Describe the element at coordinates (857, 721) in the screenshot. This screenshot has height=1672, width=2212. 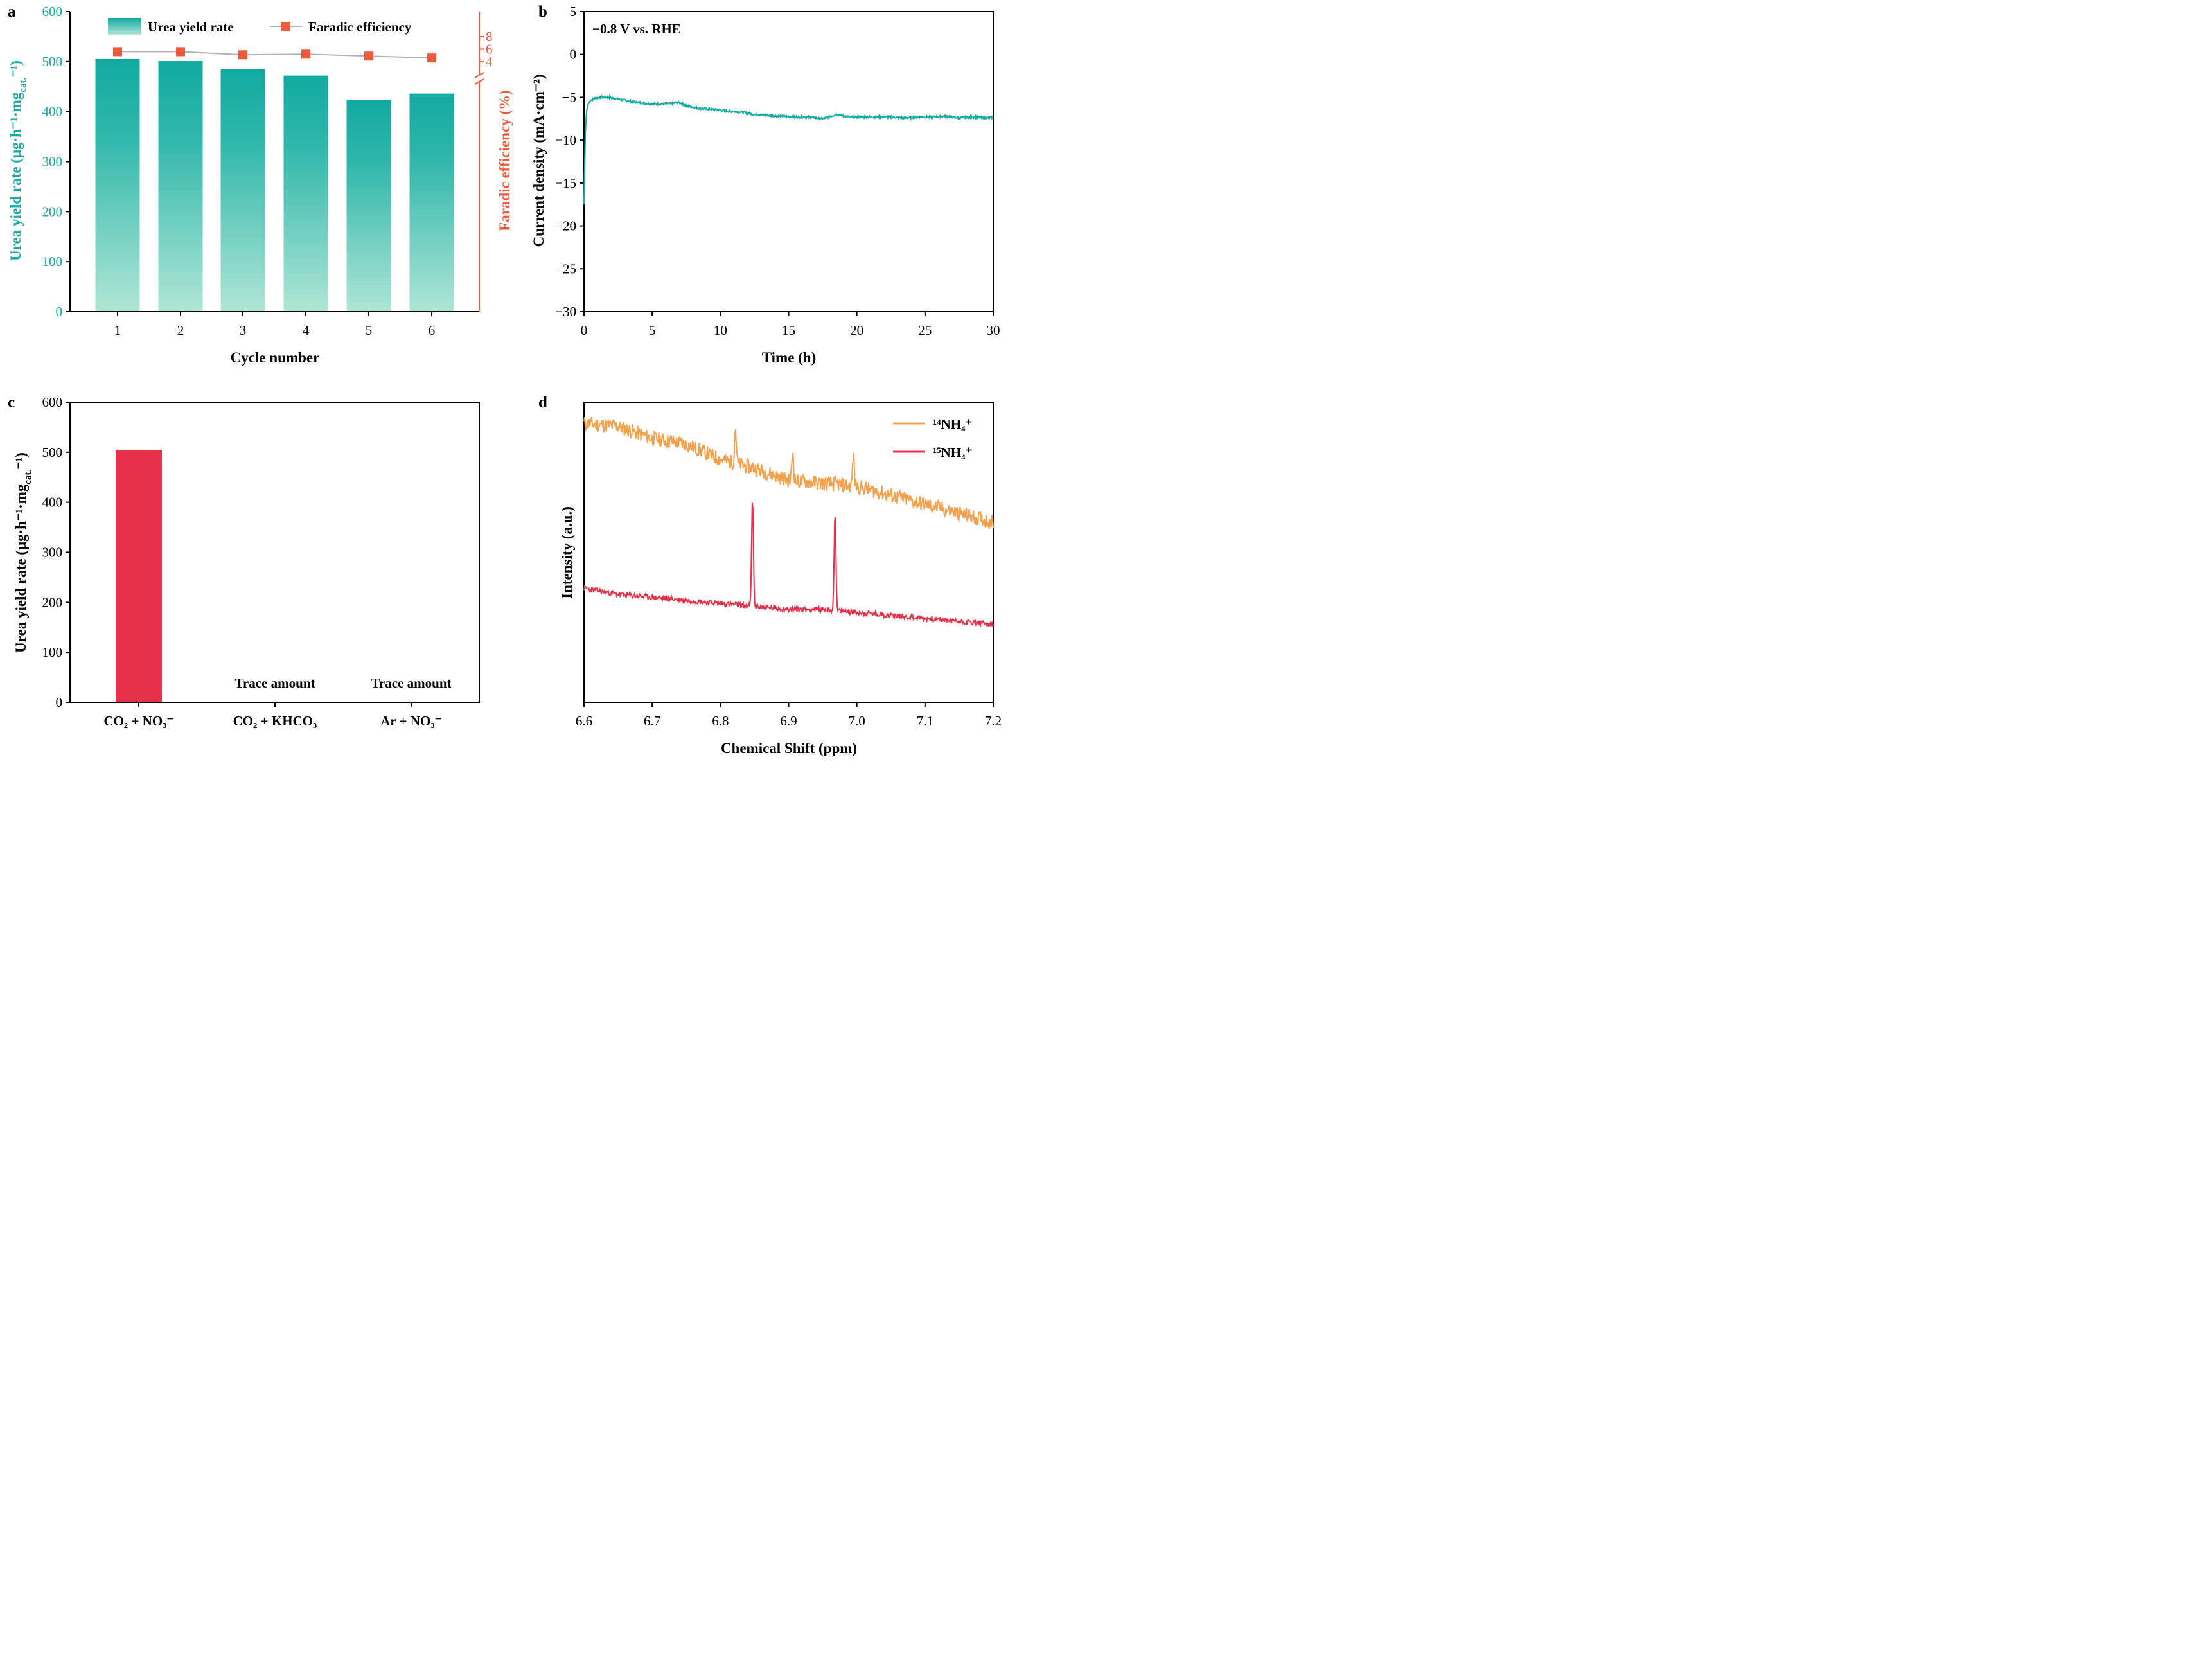
I see `d-xtick-label-7.0: 7.0` at that location.